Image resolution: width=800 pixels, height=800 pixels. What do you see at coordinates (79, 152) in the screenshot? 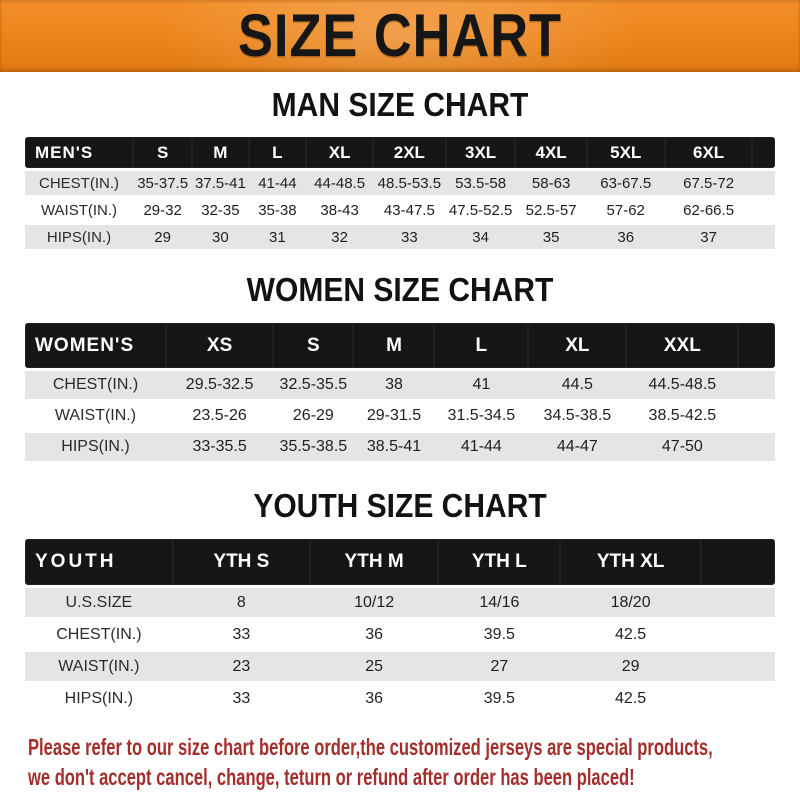
I see `men-table-corner: MEN'S` at bounding box center [79, 152].